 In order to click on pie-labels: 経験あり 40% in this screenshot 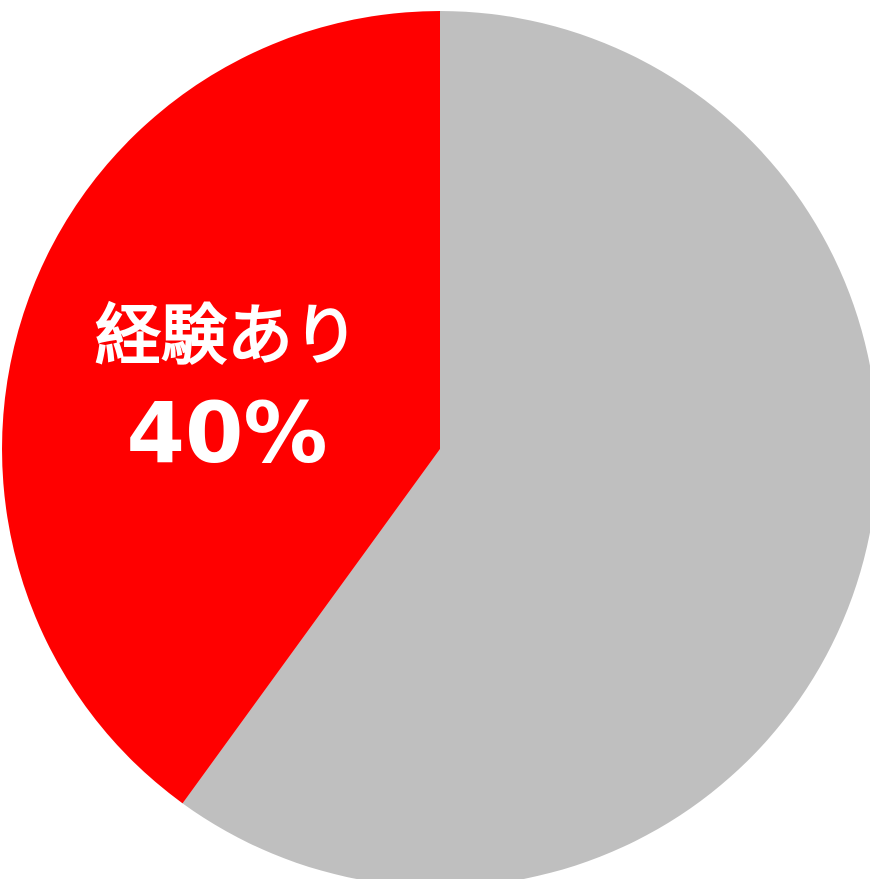, I will do `click(227, 389)`.